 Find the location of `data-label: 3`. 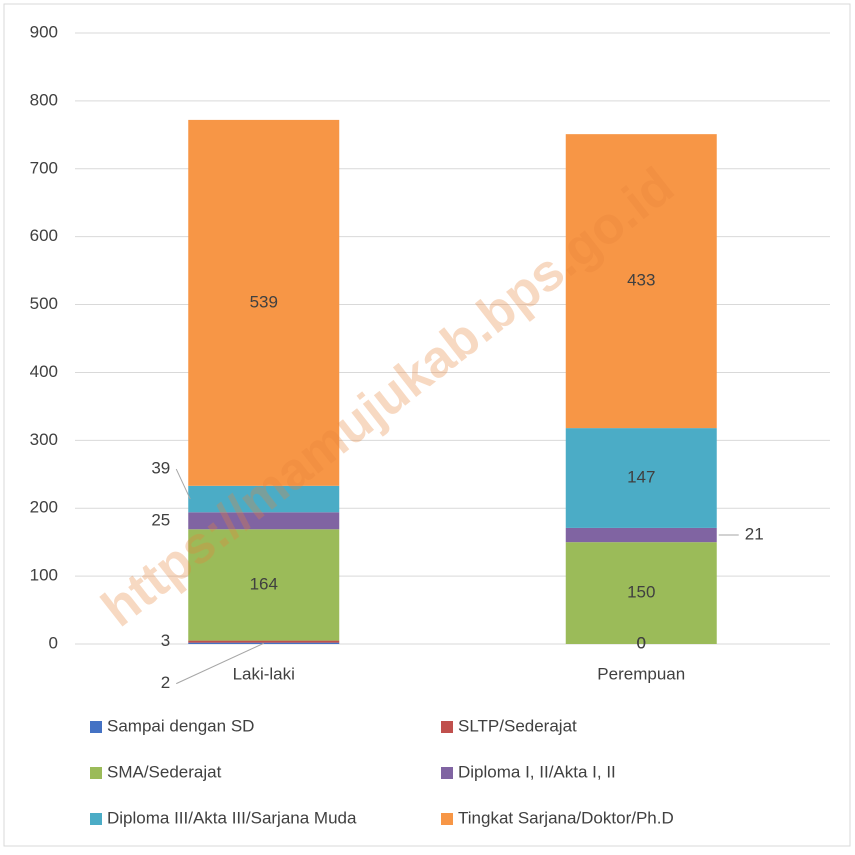

data-label: 3 is located at coordinates (165, 640).